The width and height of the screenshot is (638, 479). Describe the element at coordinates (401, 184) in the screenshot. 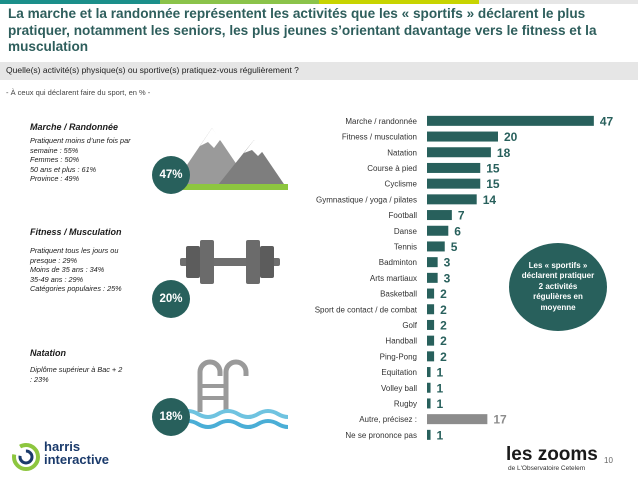

I see `category-label: Cyclisme` at that location.